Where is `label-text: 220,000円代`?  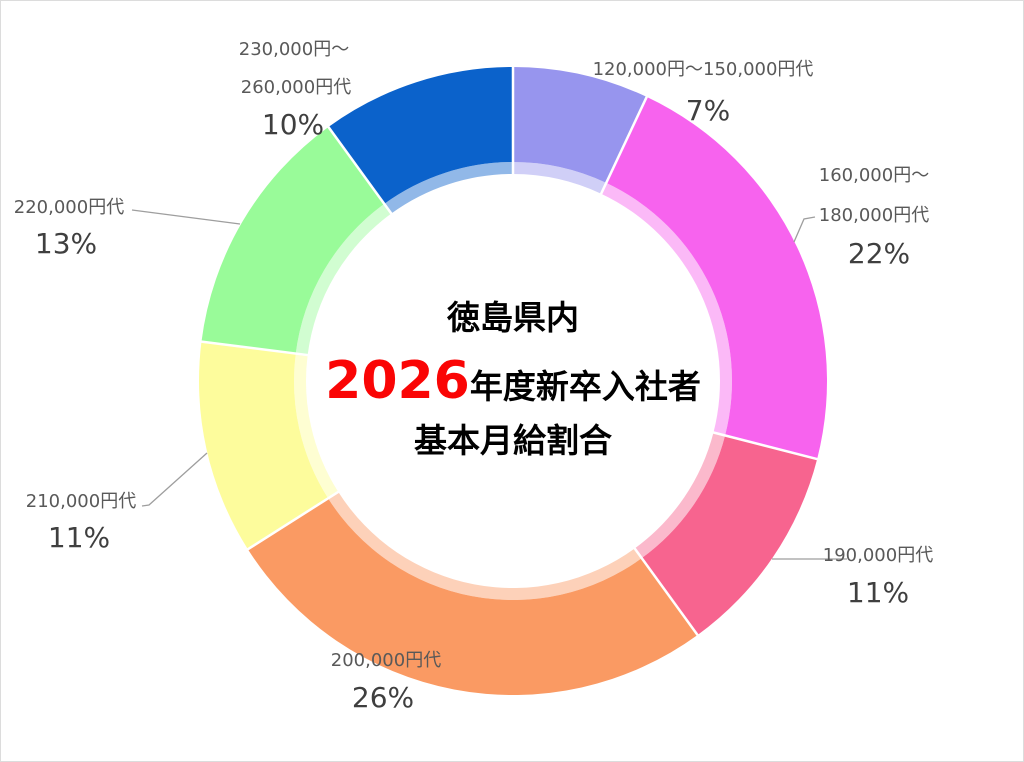 label-text: 220,000円代 is located at coordinates (69, 207).